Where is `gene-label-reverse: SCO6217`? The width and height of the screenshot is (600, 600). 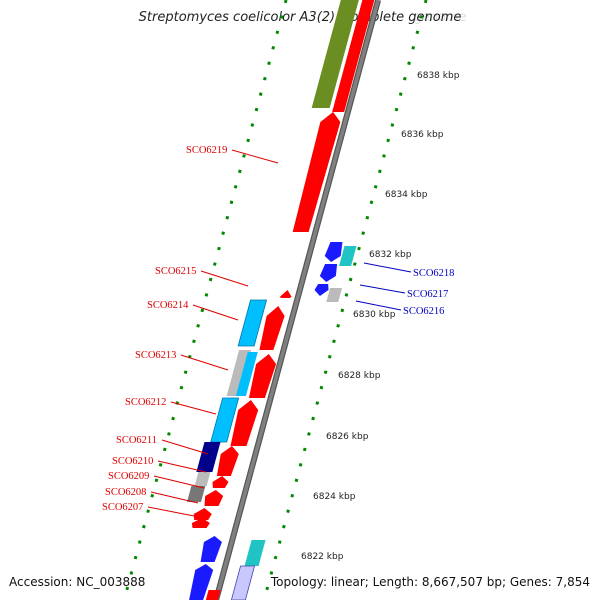 gene-label-reverse: SCO6217 is located at coordinates (427, 294).